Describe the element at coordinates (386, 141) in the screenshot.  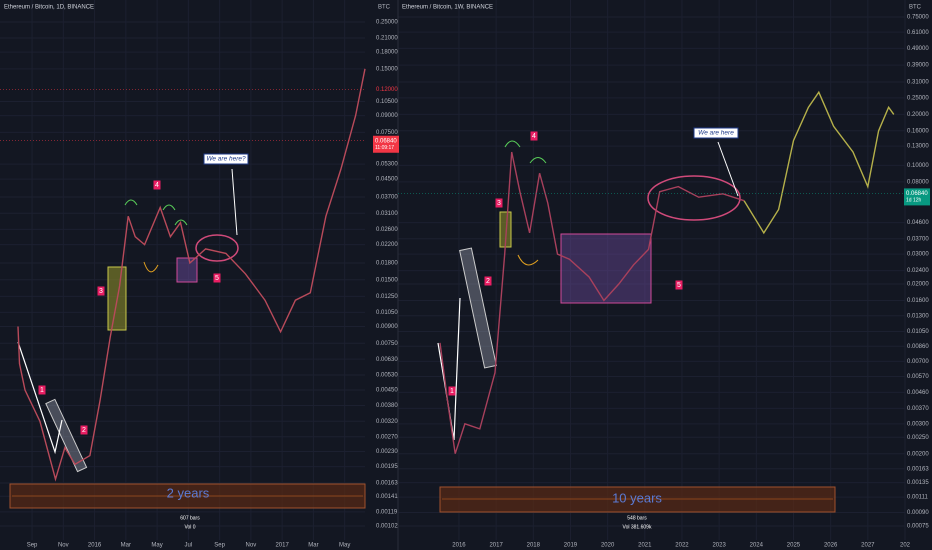
I see `price-tag-label: 0.06840` at that location.